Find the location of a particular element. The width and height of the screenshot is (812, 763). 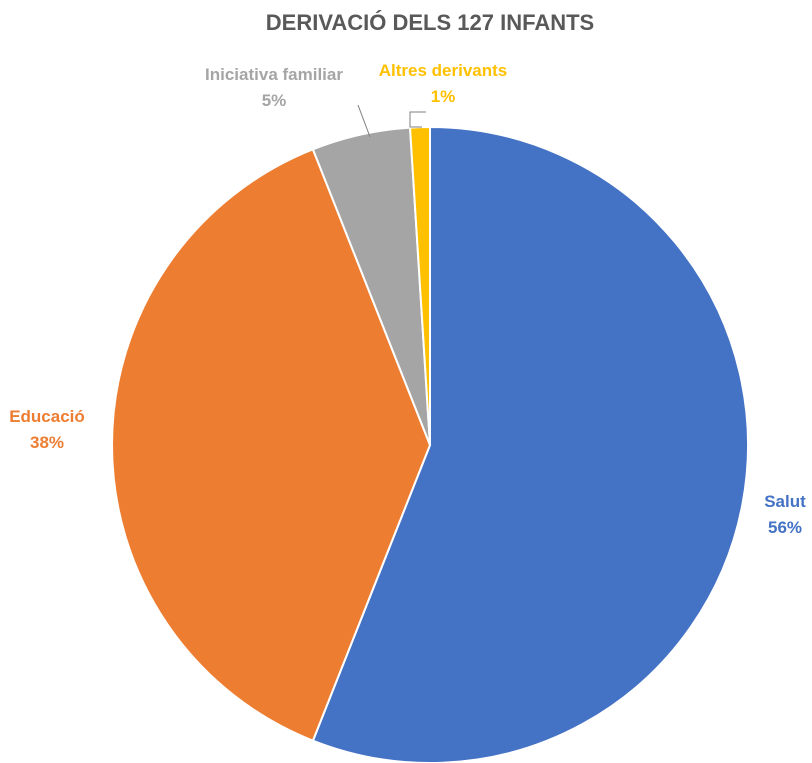

slice-value-label: 38% is located at coordinates (47, 442).